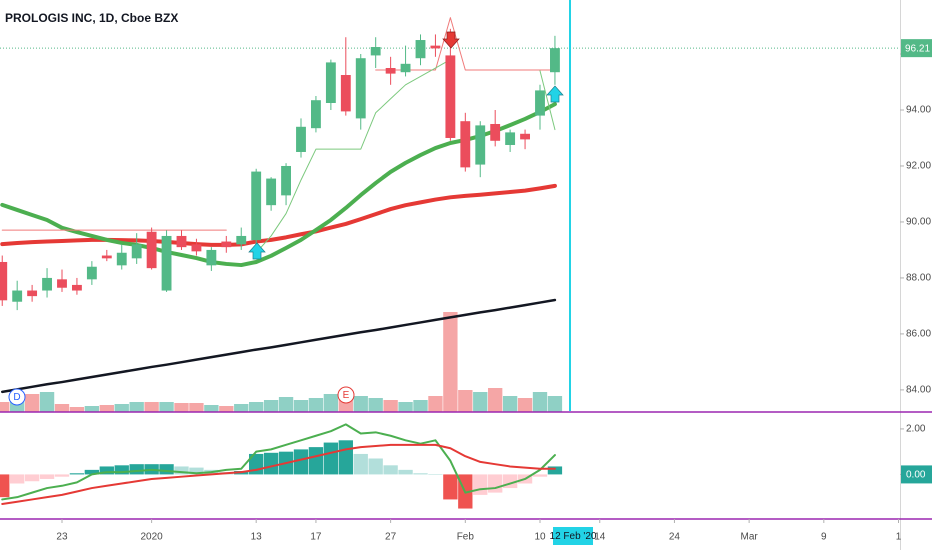 The height and width of the screenshot is (550, 932). I want to click on x-tick-label: 17, so click(316, 537).